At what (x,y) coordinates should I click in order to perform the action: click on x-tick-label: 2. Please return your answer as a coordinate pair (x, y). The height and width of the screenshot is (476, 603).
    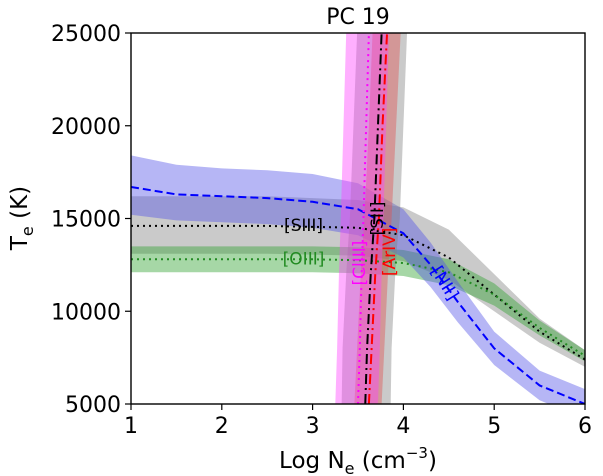
    Looking at the image, I should click on (222, 426).